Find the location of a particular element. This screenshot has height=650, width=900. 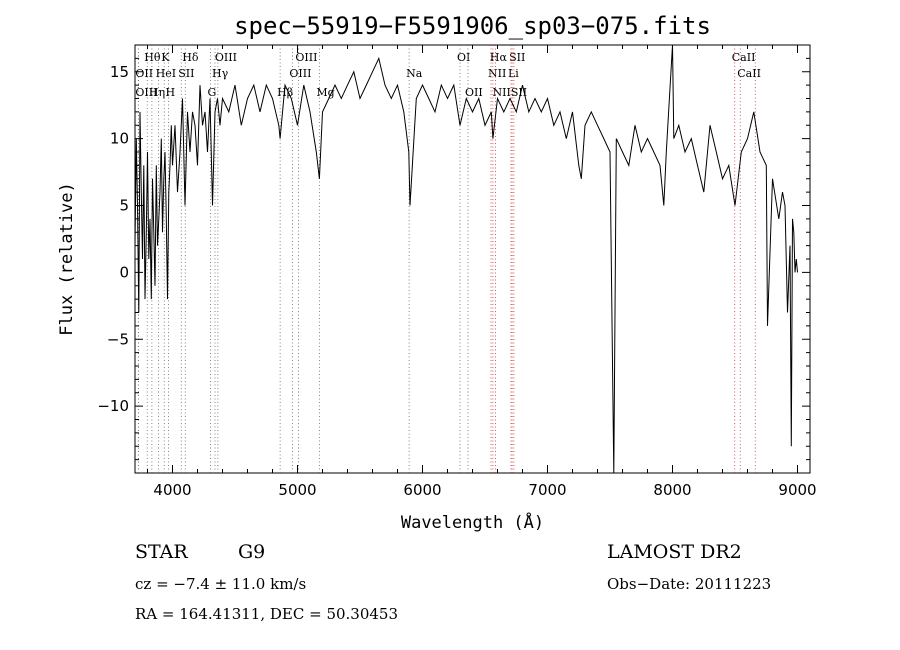

line-label: Na is located at coordinates (414, 73).